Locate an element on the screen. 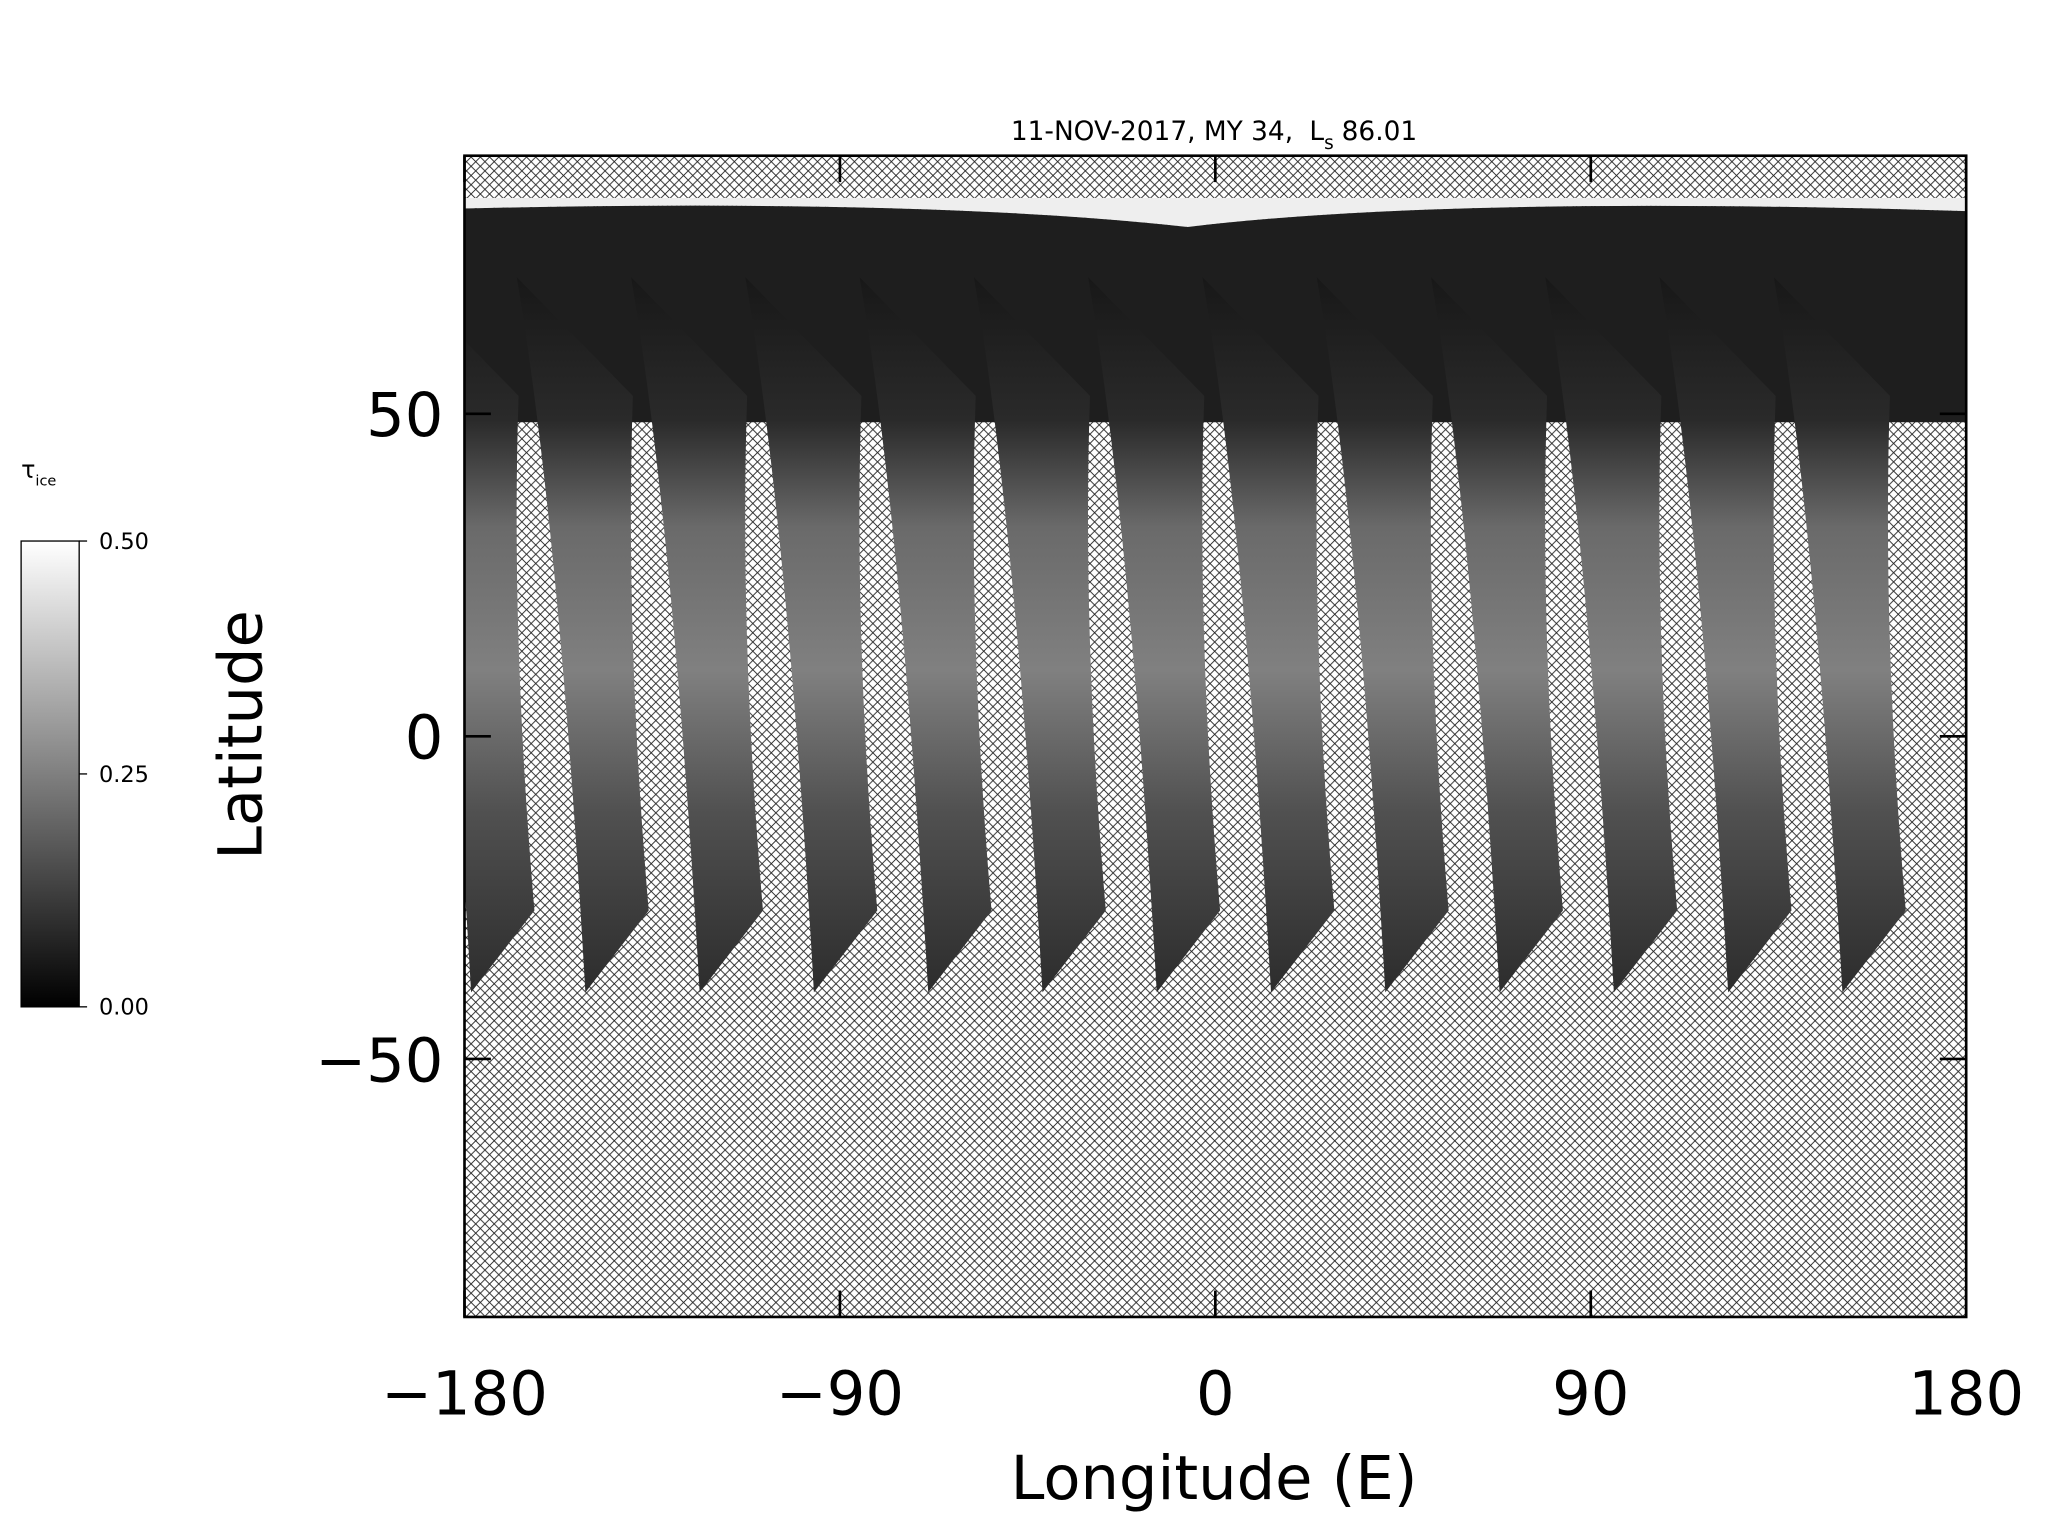  colorbar-tick-label: 0.00 is located at coordinates (124, 1008).